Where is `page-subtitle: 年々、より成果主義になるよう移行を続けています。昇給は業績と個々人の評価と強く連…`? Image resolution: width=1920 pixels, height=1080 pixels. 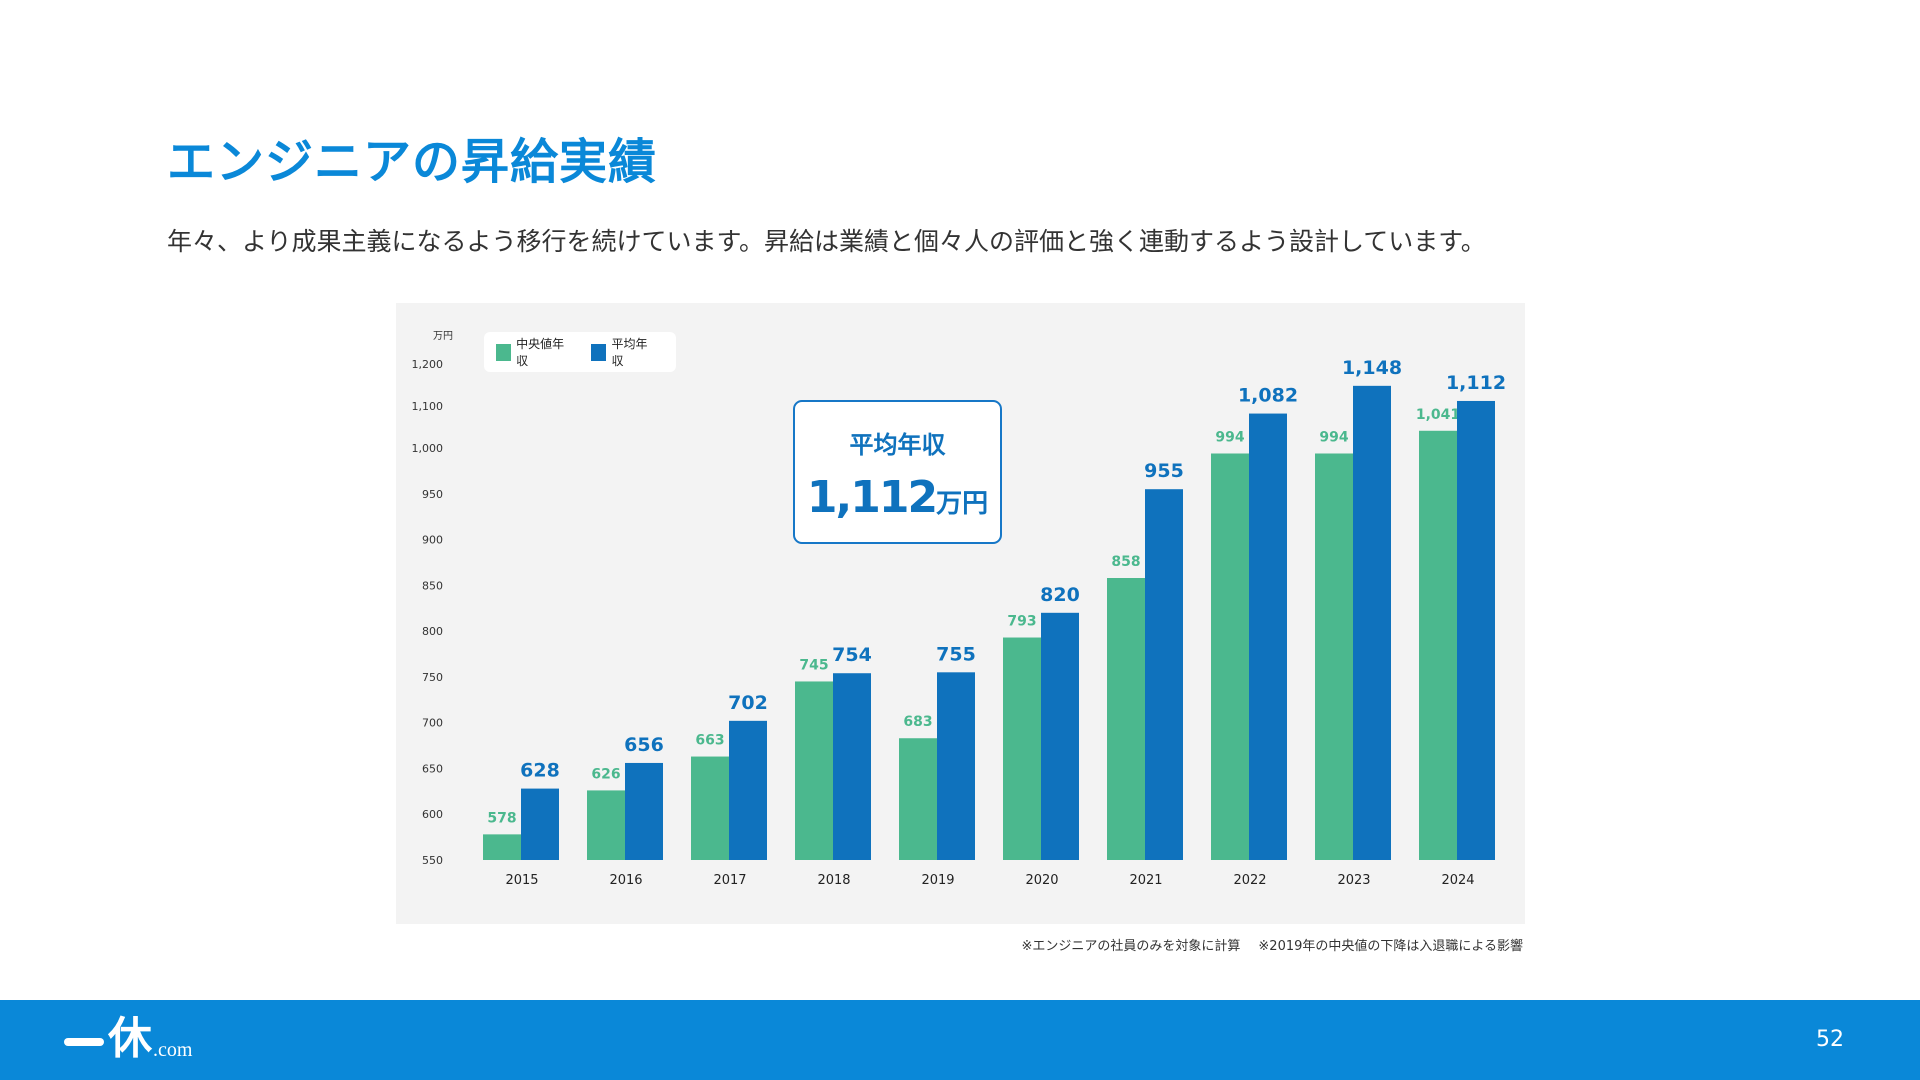 page-subtitle: 年々、より成果主義になるよう移行を続けています。昇給は業績と個々人の評価と強く連… is located at coordinates (826, 241).